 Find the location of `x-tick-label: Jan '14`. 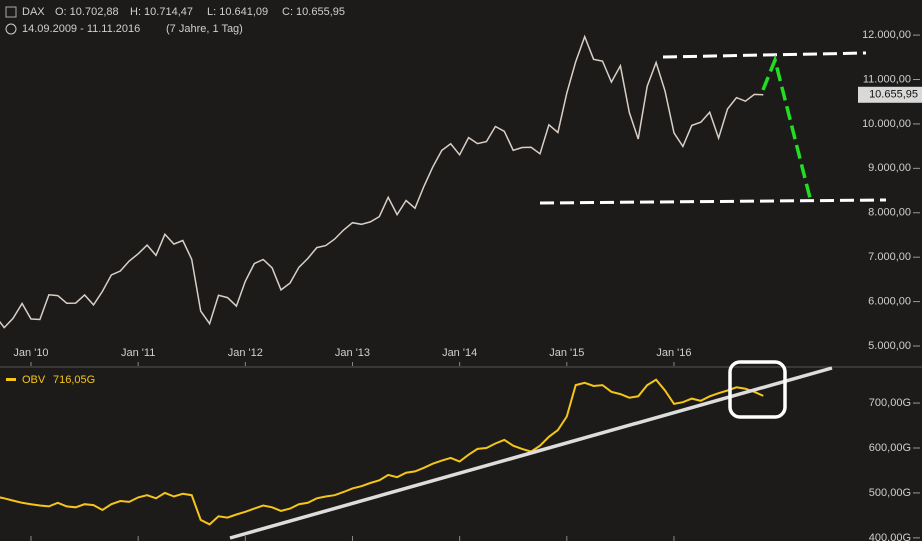

x-tick-label: Jan '14 is located at coordinates (459, 353).